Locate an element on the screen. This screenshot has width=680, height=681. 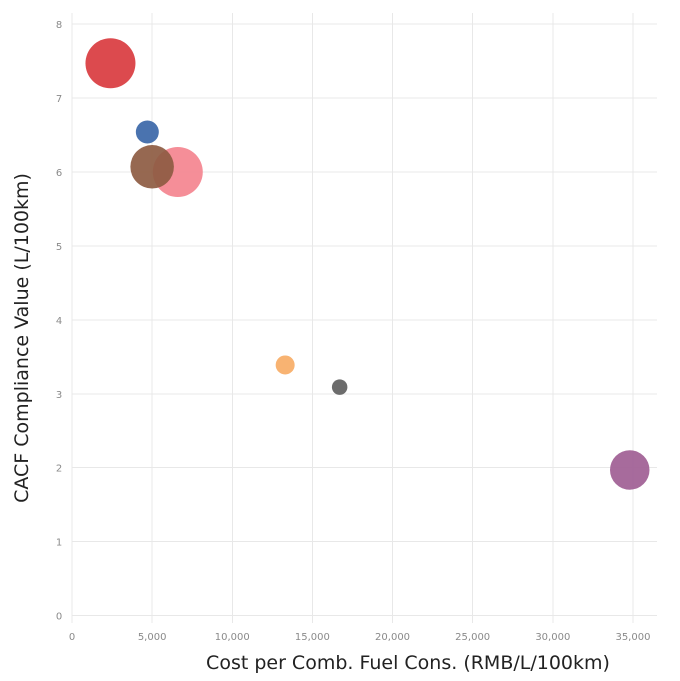
x-tick-label: 10,000 is located at coordinates (232, 637).